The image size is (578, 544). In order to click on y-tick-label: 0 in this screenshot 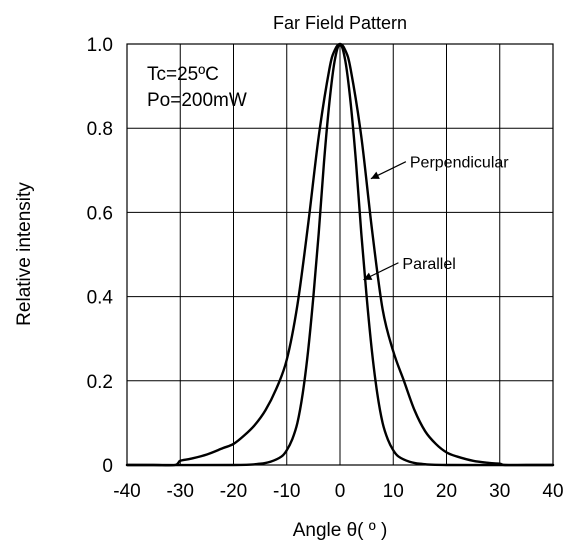, I will do `click(107, 466)`.